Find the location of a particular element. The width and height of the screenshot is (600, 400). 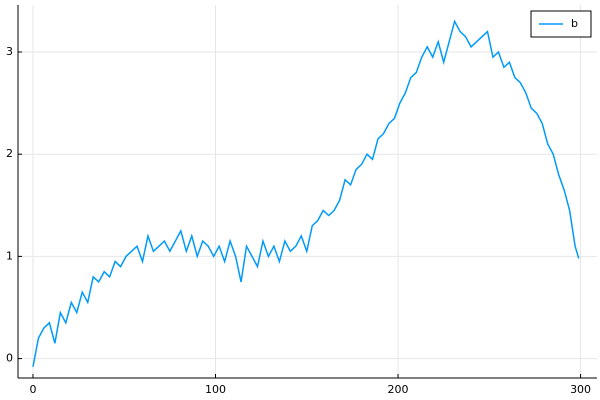

x-tick-label: 200 is located at coordinates (398, 389).